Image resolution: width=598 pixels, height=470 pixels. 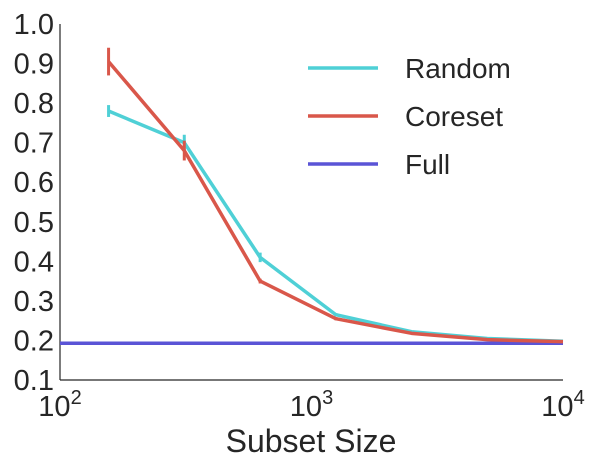 I want to click on y-tick-label: 0.2, so click(x=34, y=341).